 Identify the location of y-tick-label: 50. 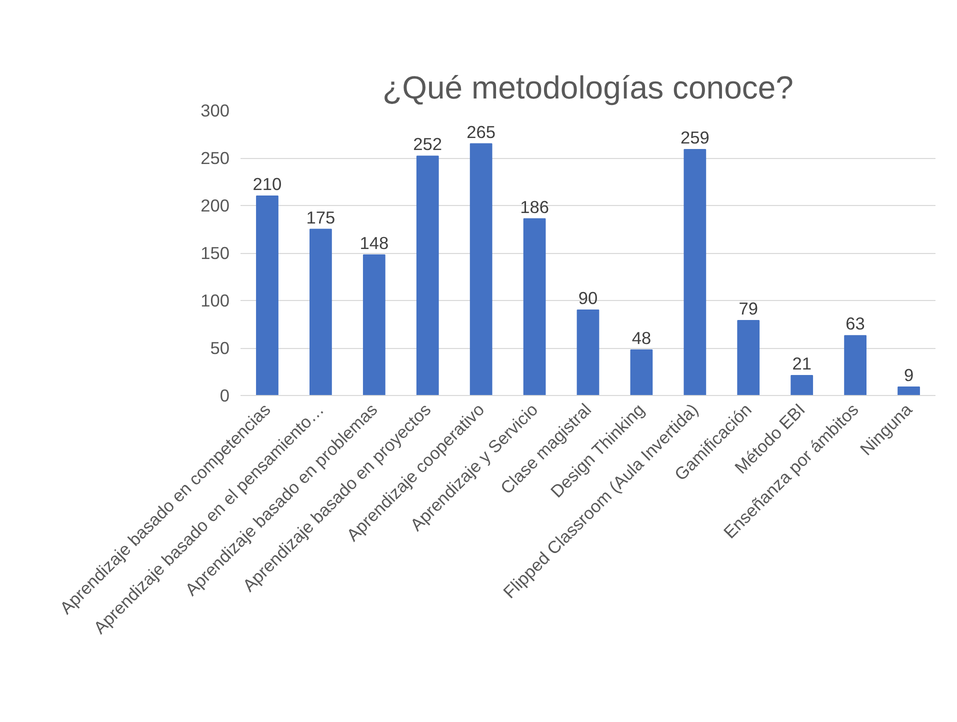
(220, 348).